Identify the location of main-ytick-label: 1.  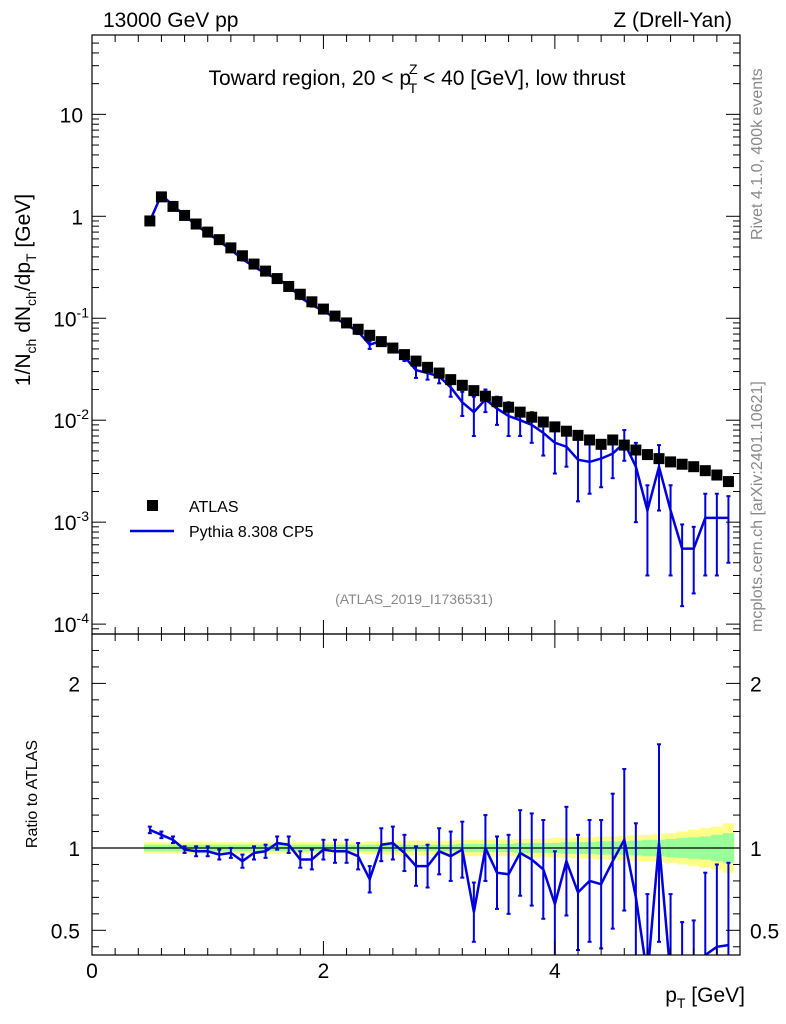
(77, 217).